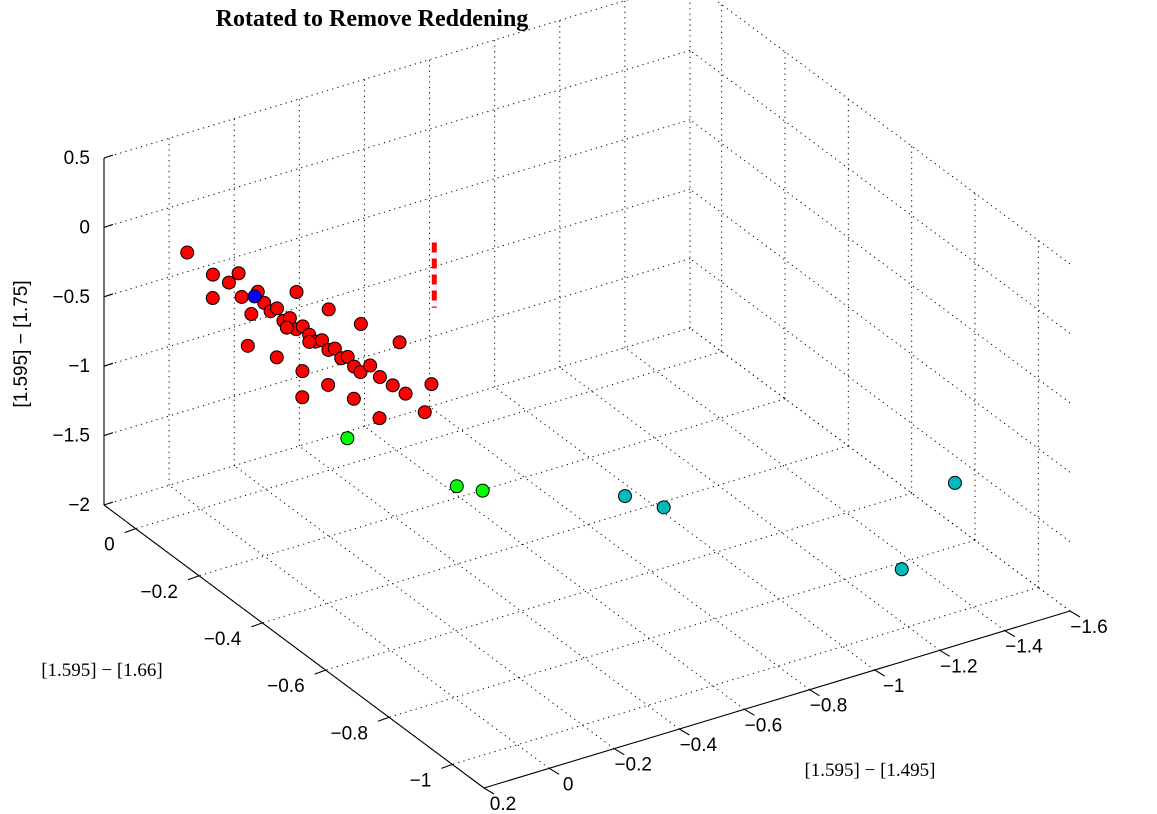  I want to click on z-tick-label: 0.5, so click(77, 158).